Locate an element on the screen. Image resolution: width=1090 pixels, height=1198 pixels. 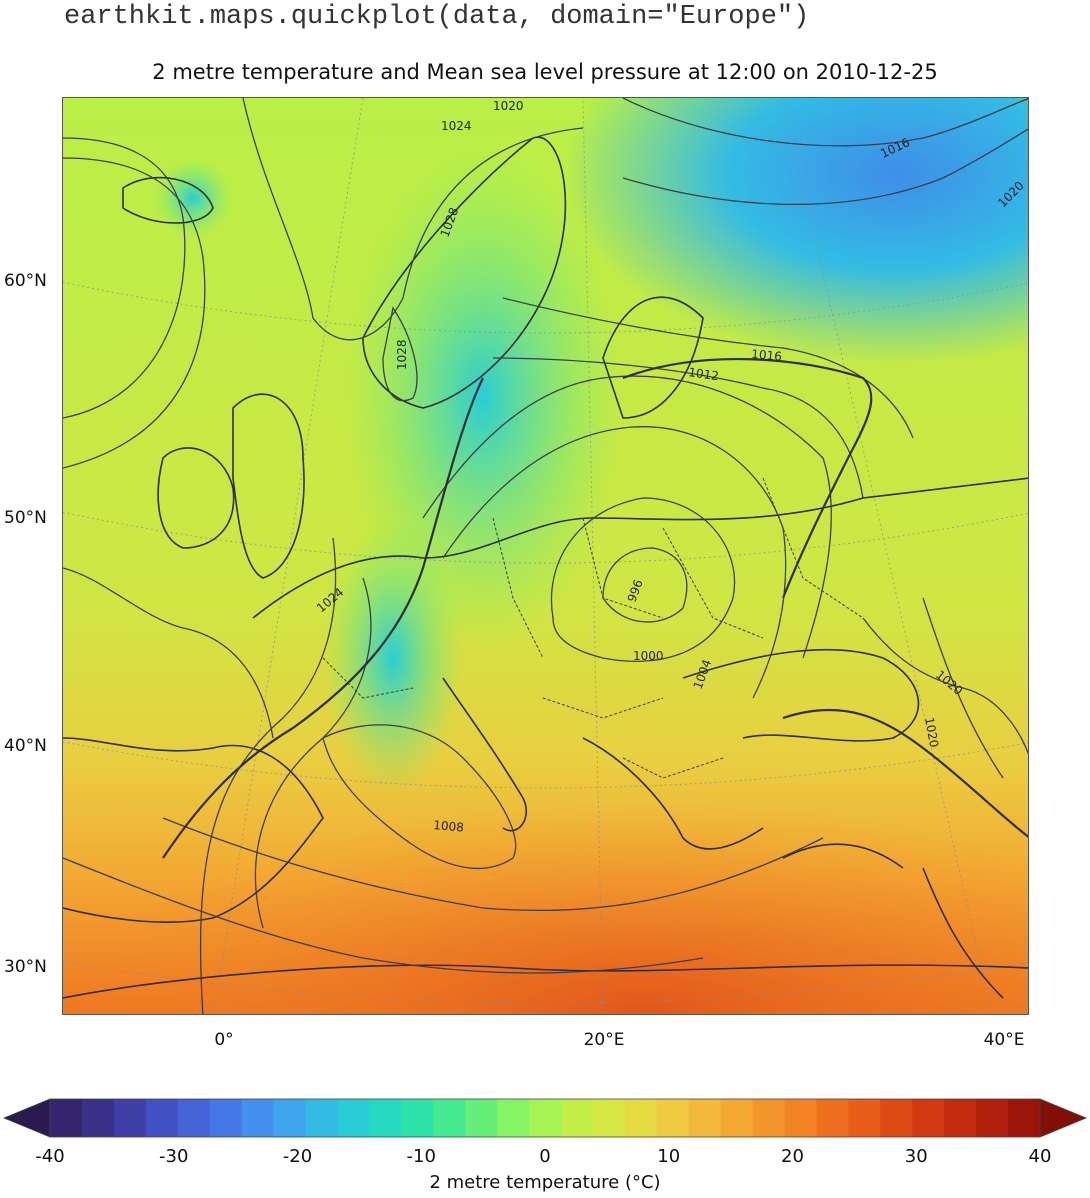
colorbar-tick-label: 40 is located at coordinates (1040, 1156).